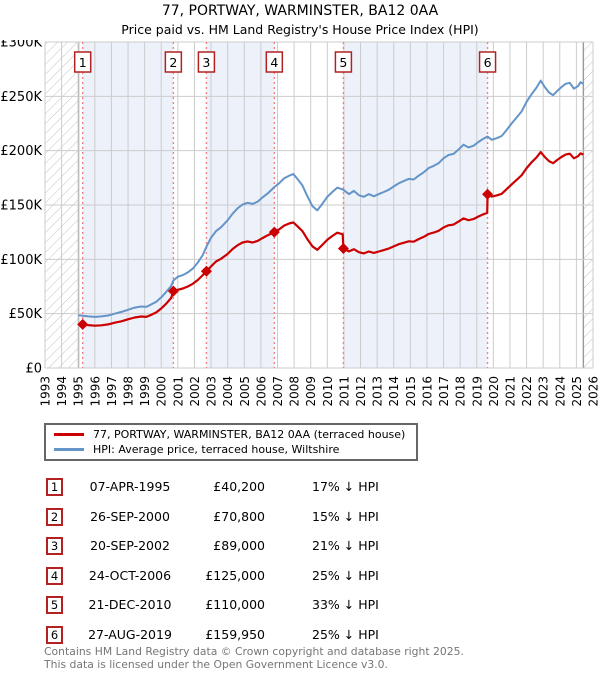  What do you see at coordinates (212, 391) in the screenshot?
I see `x-axis-label: 2003` at bounding box center [212, 391].